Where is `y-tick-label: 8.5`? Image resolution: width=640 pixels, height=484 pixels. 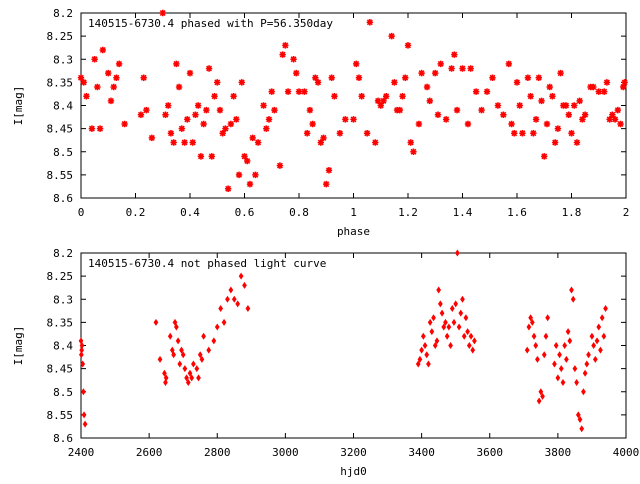
y-tick-label: 8.5 is located at coordinates (63, 152).